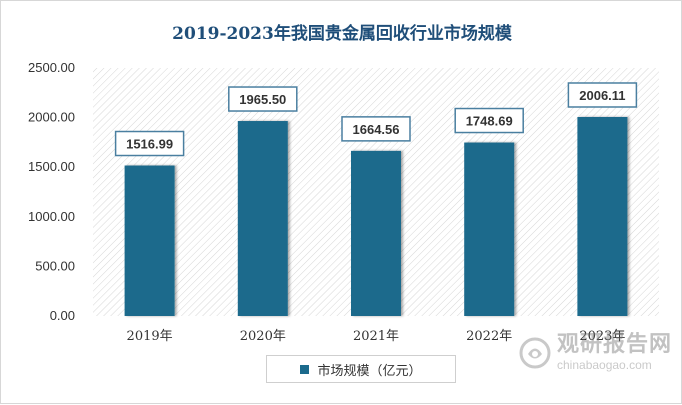 The width and height of the screenshot is (682, 405). I want to click on x-tick-label: 2021年, so click(376, 336).